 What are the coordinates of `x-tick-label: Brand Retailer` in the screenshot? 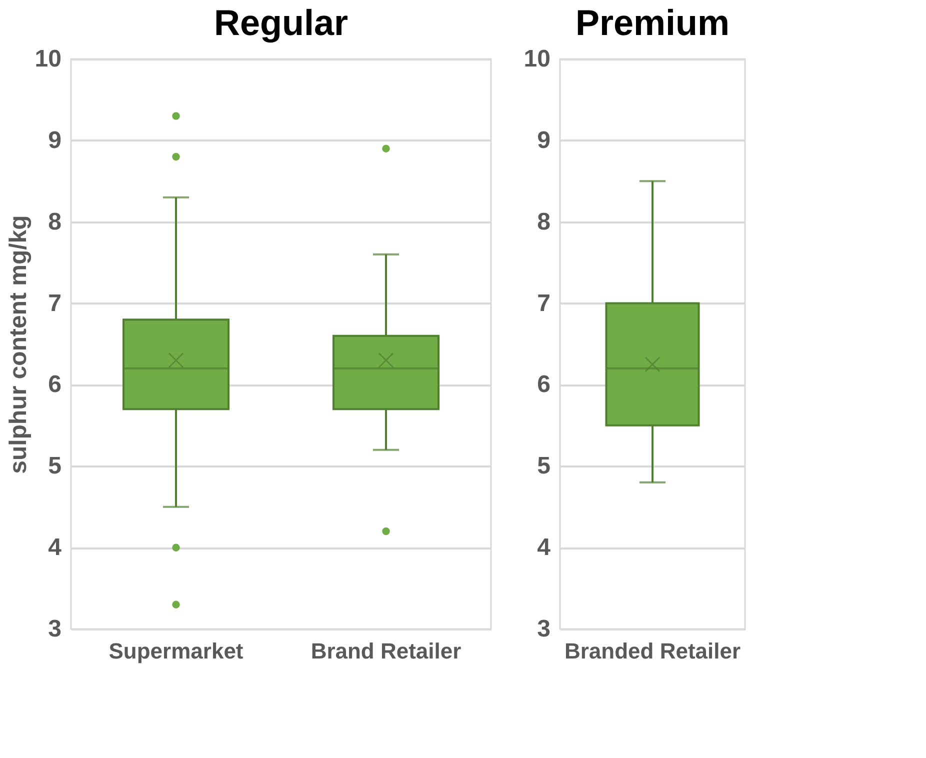 It's located at (386, 651).